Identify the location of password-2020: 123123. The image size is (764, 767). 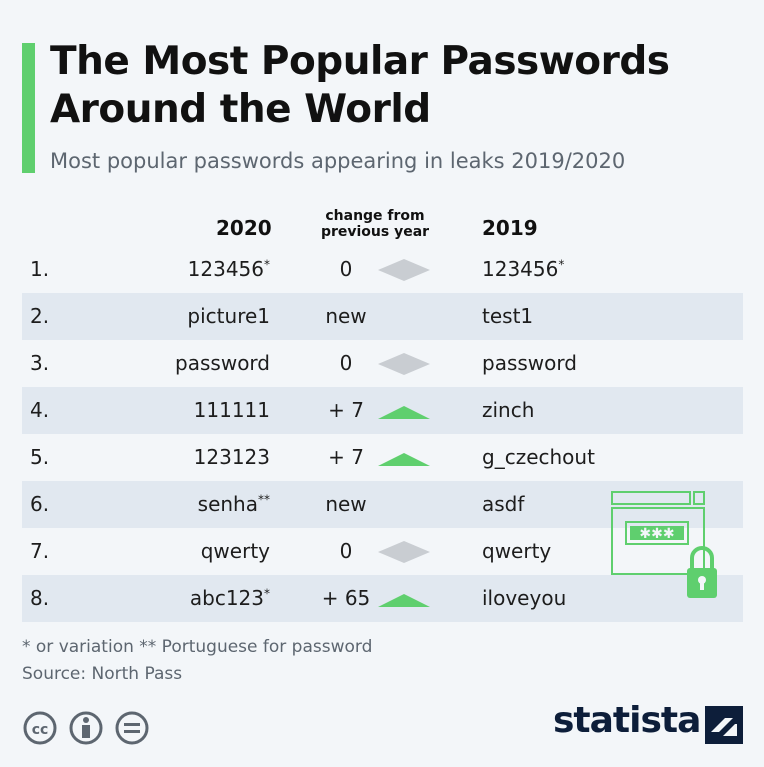
(231, 457).